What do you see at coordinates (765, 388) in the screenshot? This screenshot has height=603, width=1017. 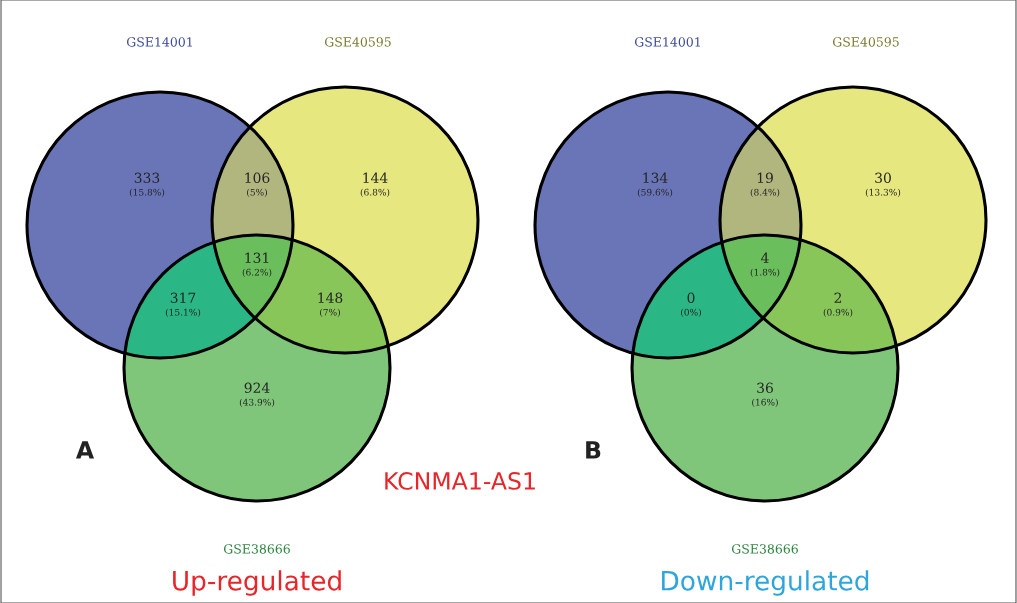 I see `data-label: 36` at bounding box center [765, 388].